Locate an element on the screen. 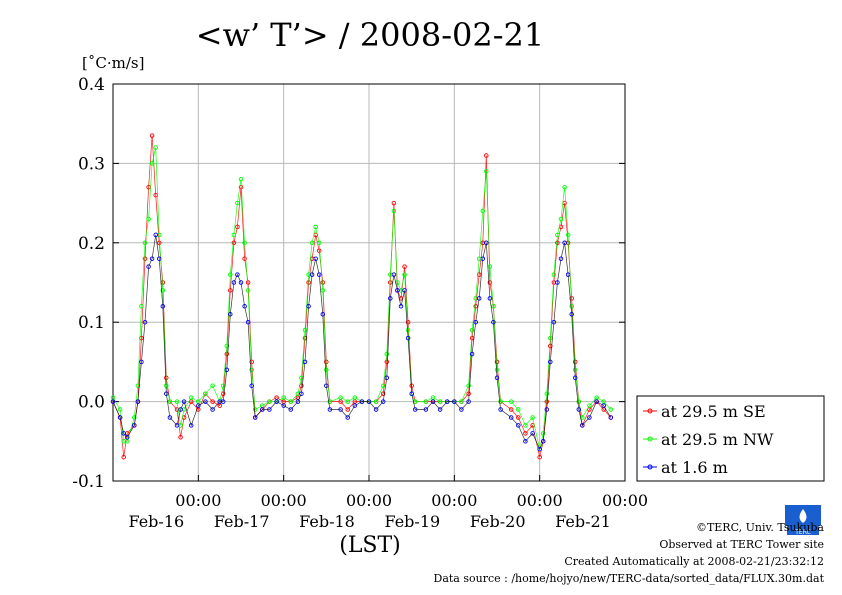  footer-copyright: ©TERC, Univ. Tsukuba is located at coordinates (759, 527).